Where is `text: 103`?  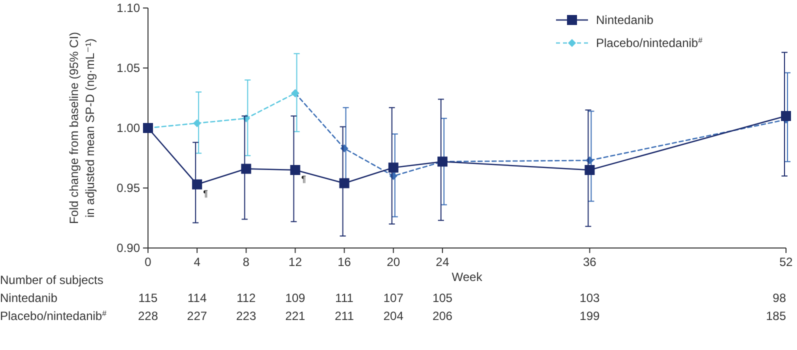
text: 103 is located at coordinates (590, 298).